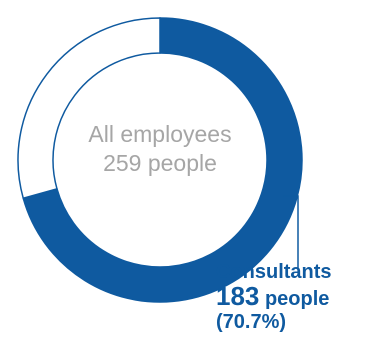  Describe the element at coordinates (291, 231) in the screenshot. I see `callout-leader-line` at that location.